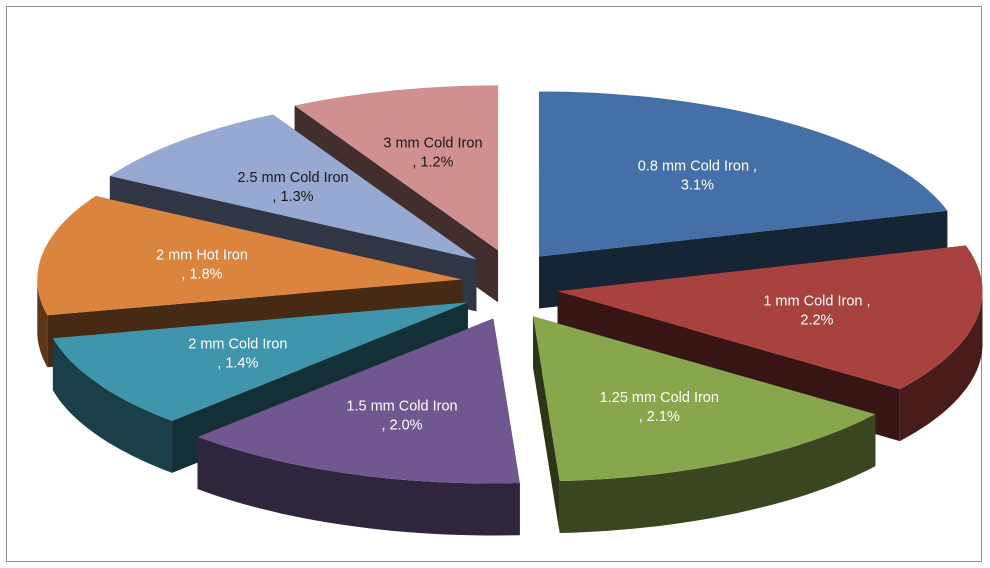 This screenshot has height=568, width=990. What do you see at coordinates (237, 344) in the screenshot?
I see `slice-label: 2 mm Cold Iron` at bounding box center [237, 344].